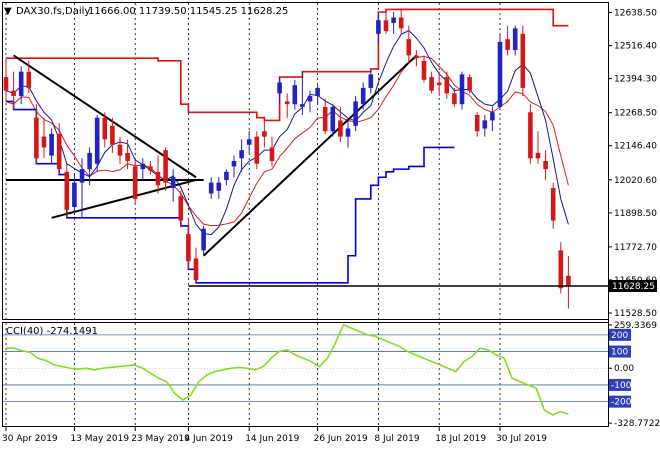  I want to click on last-price-box, so click(633, 285).